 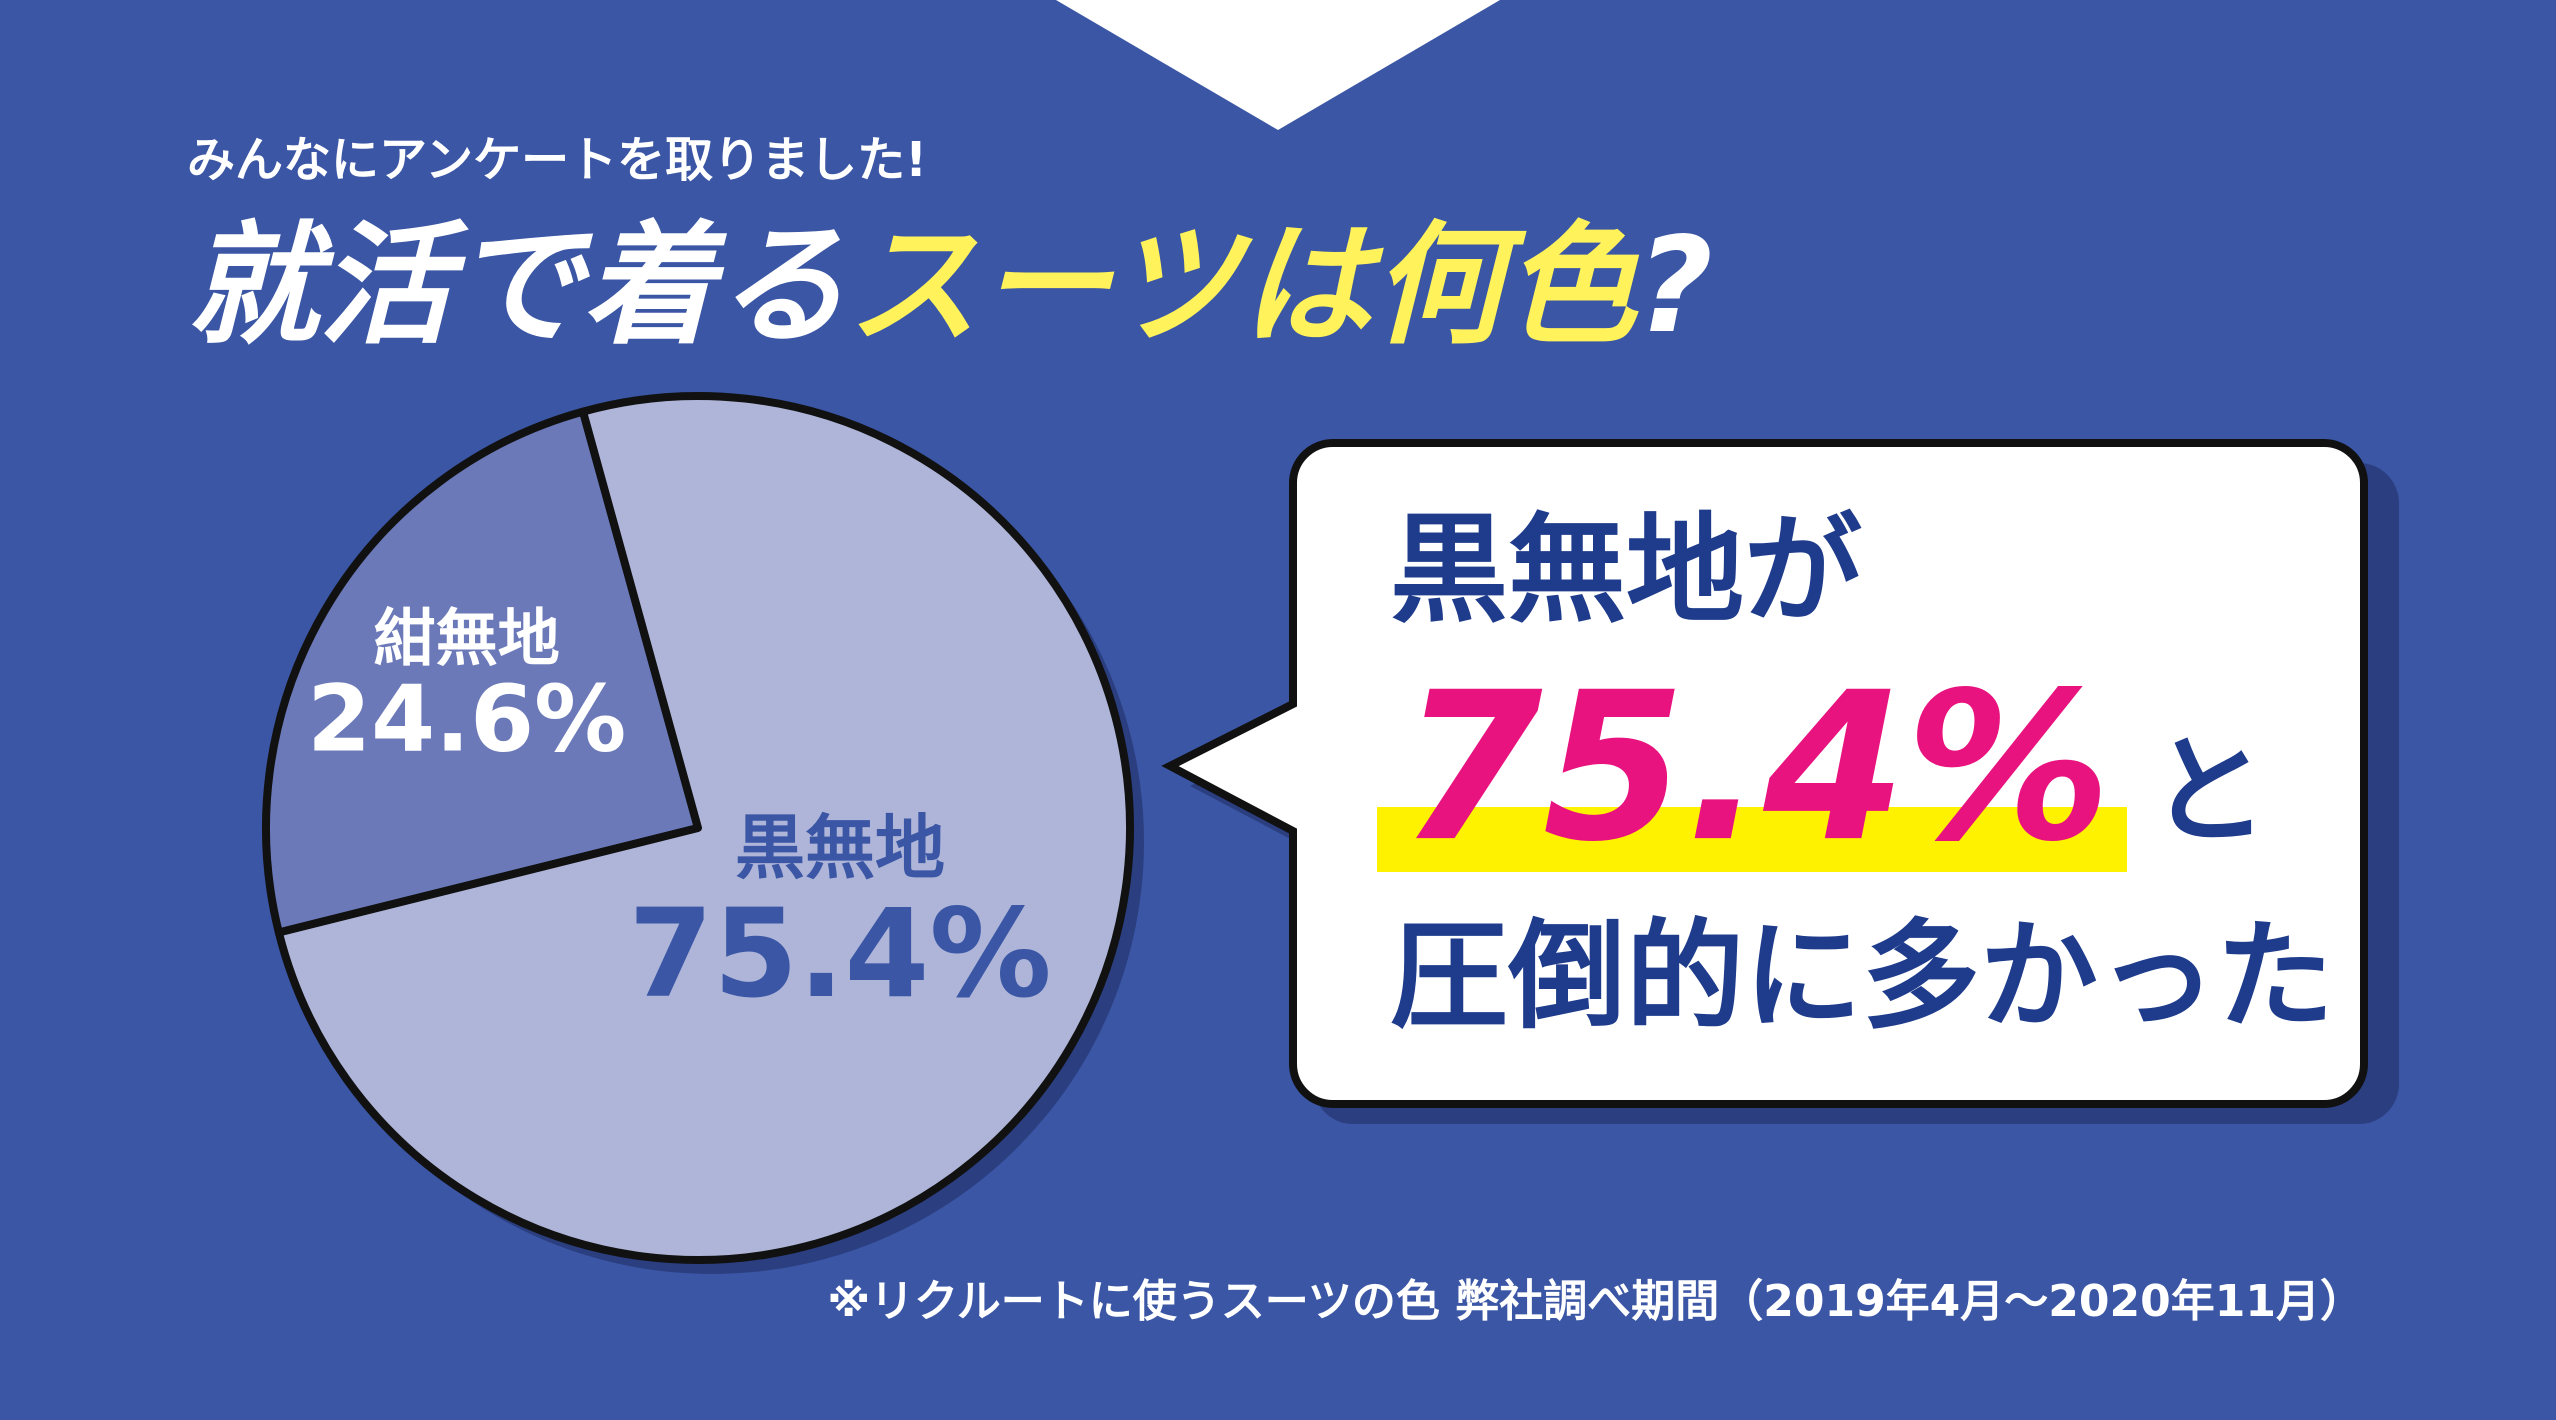 What do you see at coordinates (517, 286) in the screenshot?
I see `title-part: 就活で着る` at bounding box center [517, 286].